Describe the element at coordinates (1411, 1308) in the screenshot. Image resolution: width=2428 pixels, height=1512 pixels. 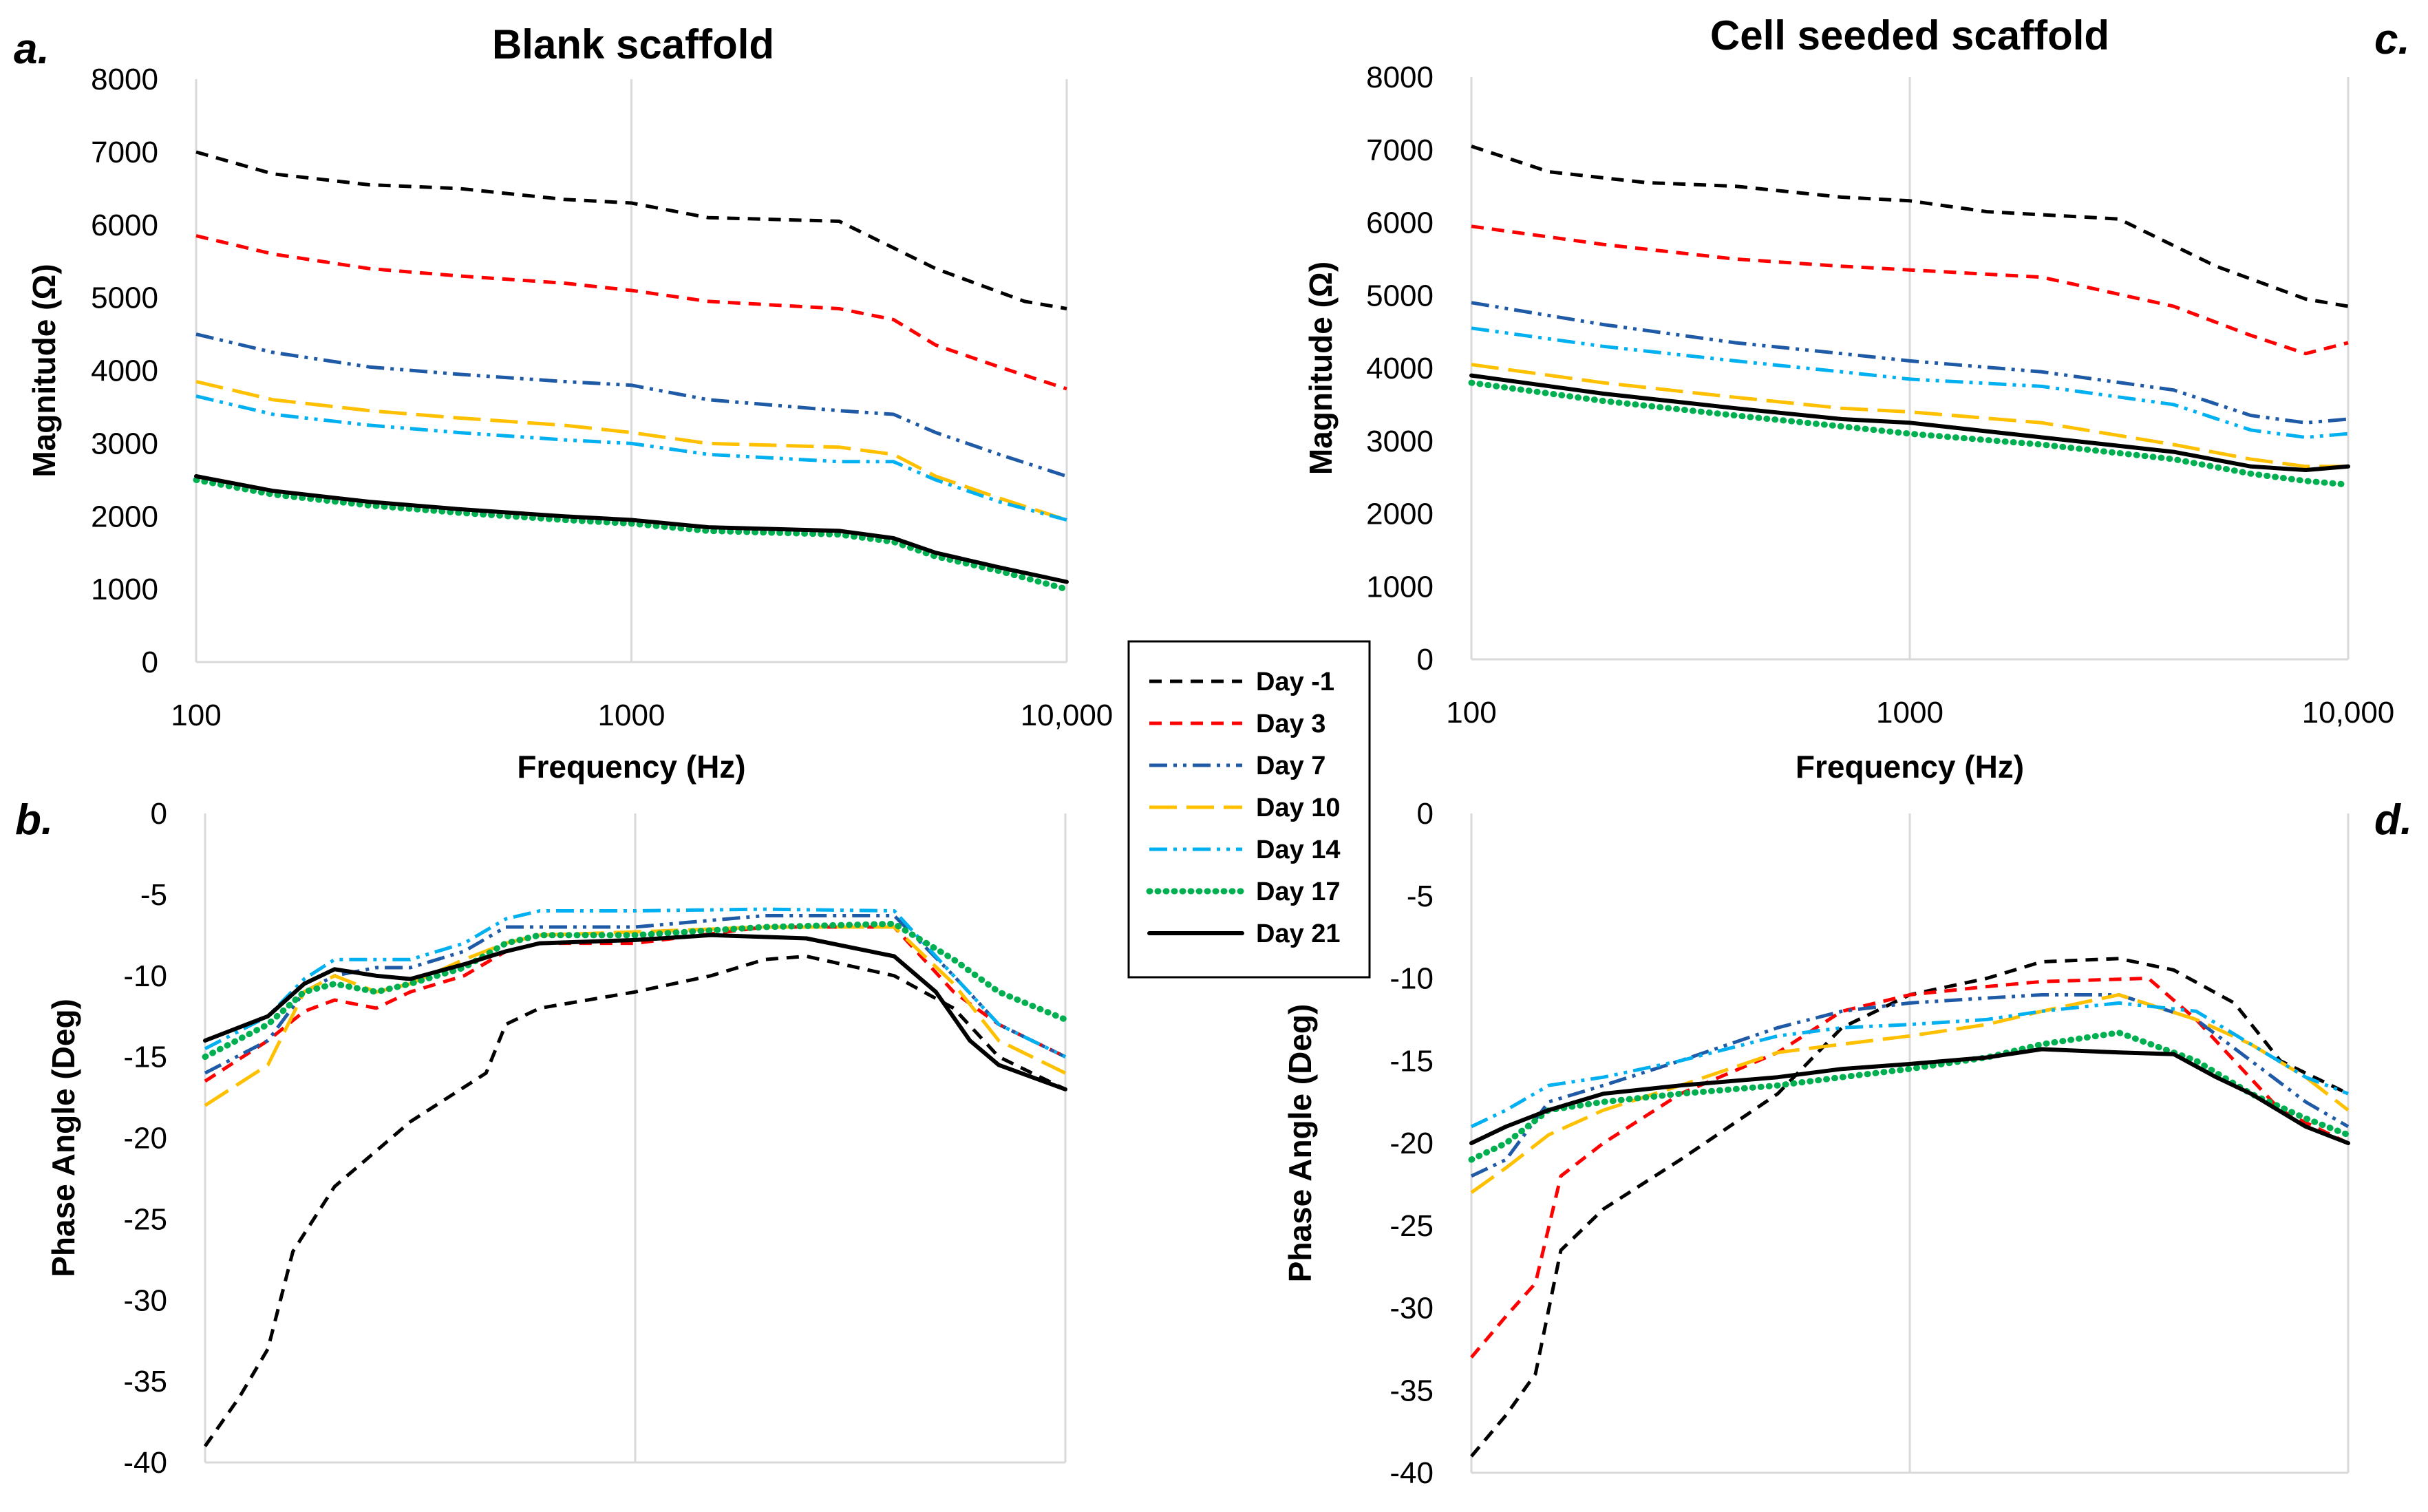
I see `ytick-d-30: -30` at that location.